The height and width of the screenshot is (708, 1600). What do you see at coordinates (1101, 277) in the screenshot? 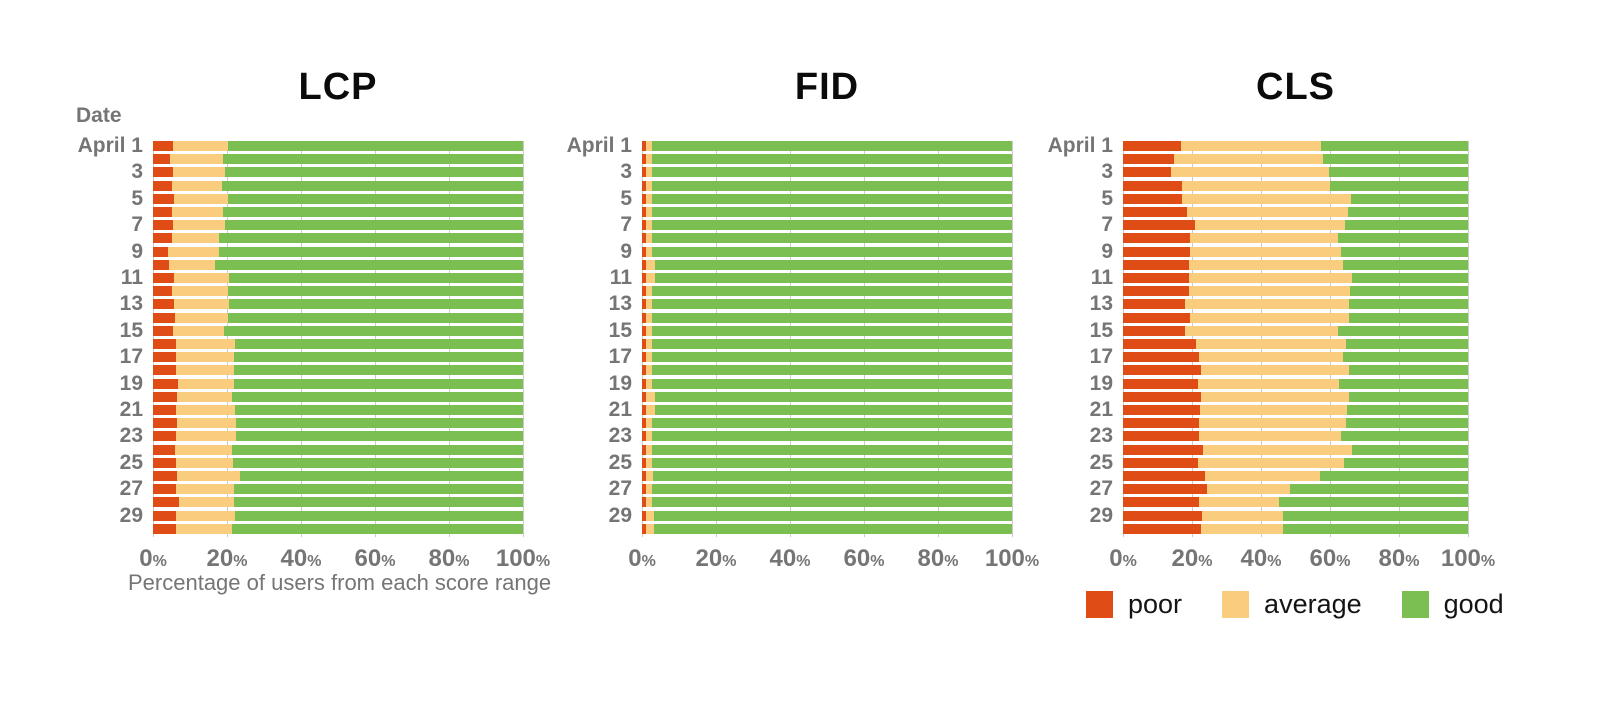
I see `y-axis-label-11: 11` at bounding box center [1101, 277].